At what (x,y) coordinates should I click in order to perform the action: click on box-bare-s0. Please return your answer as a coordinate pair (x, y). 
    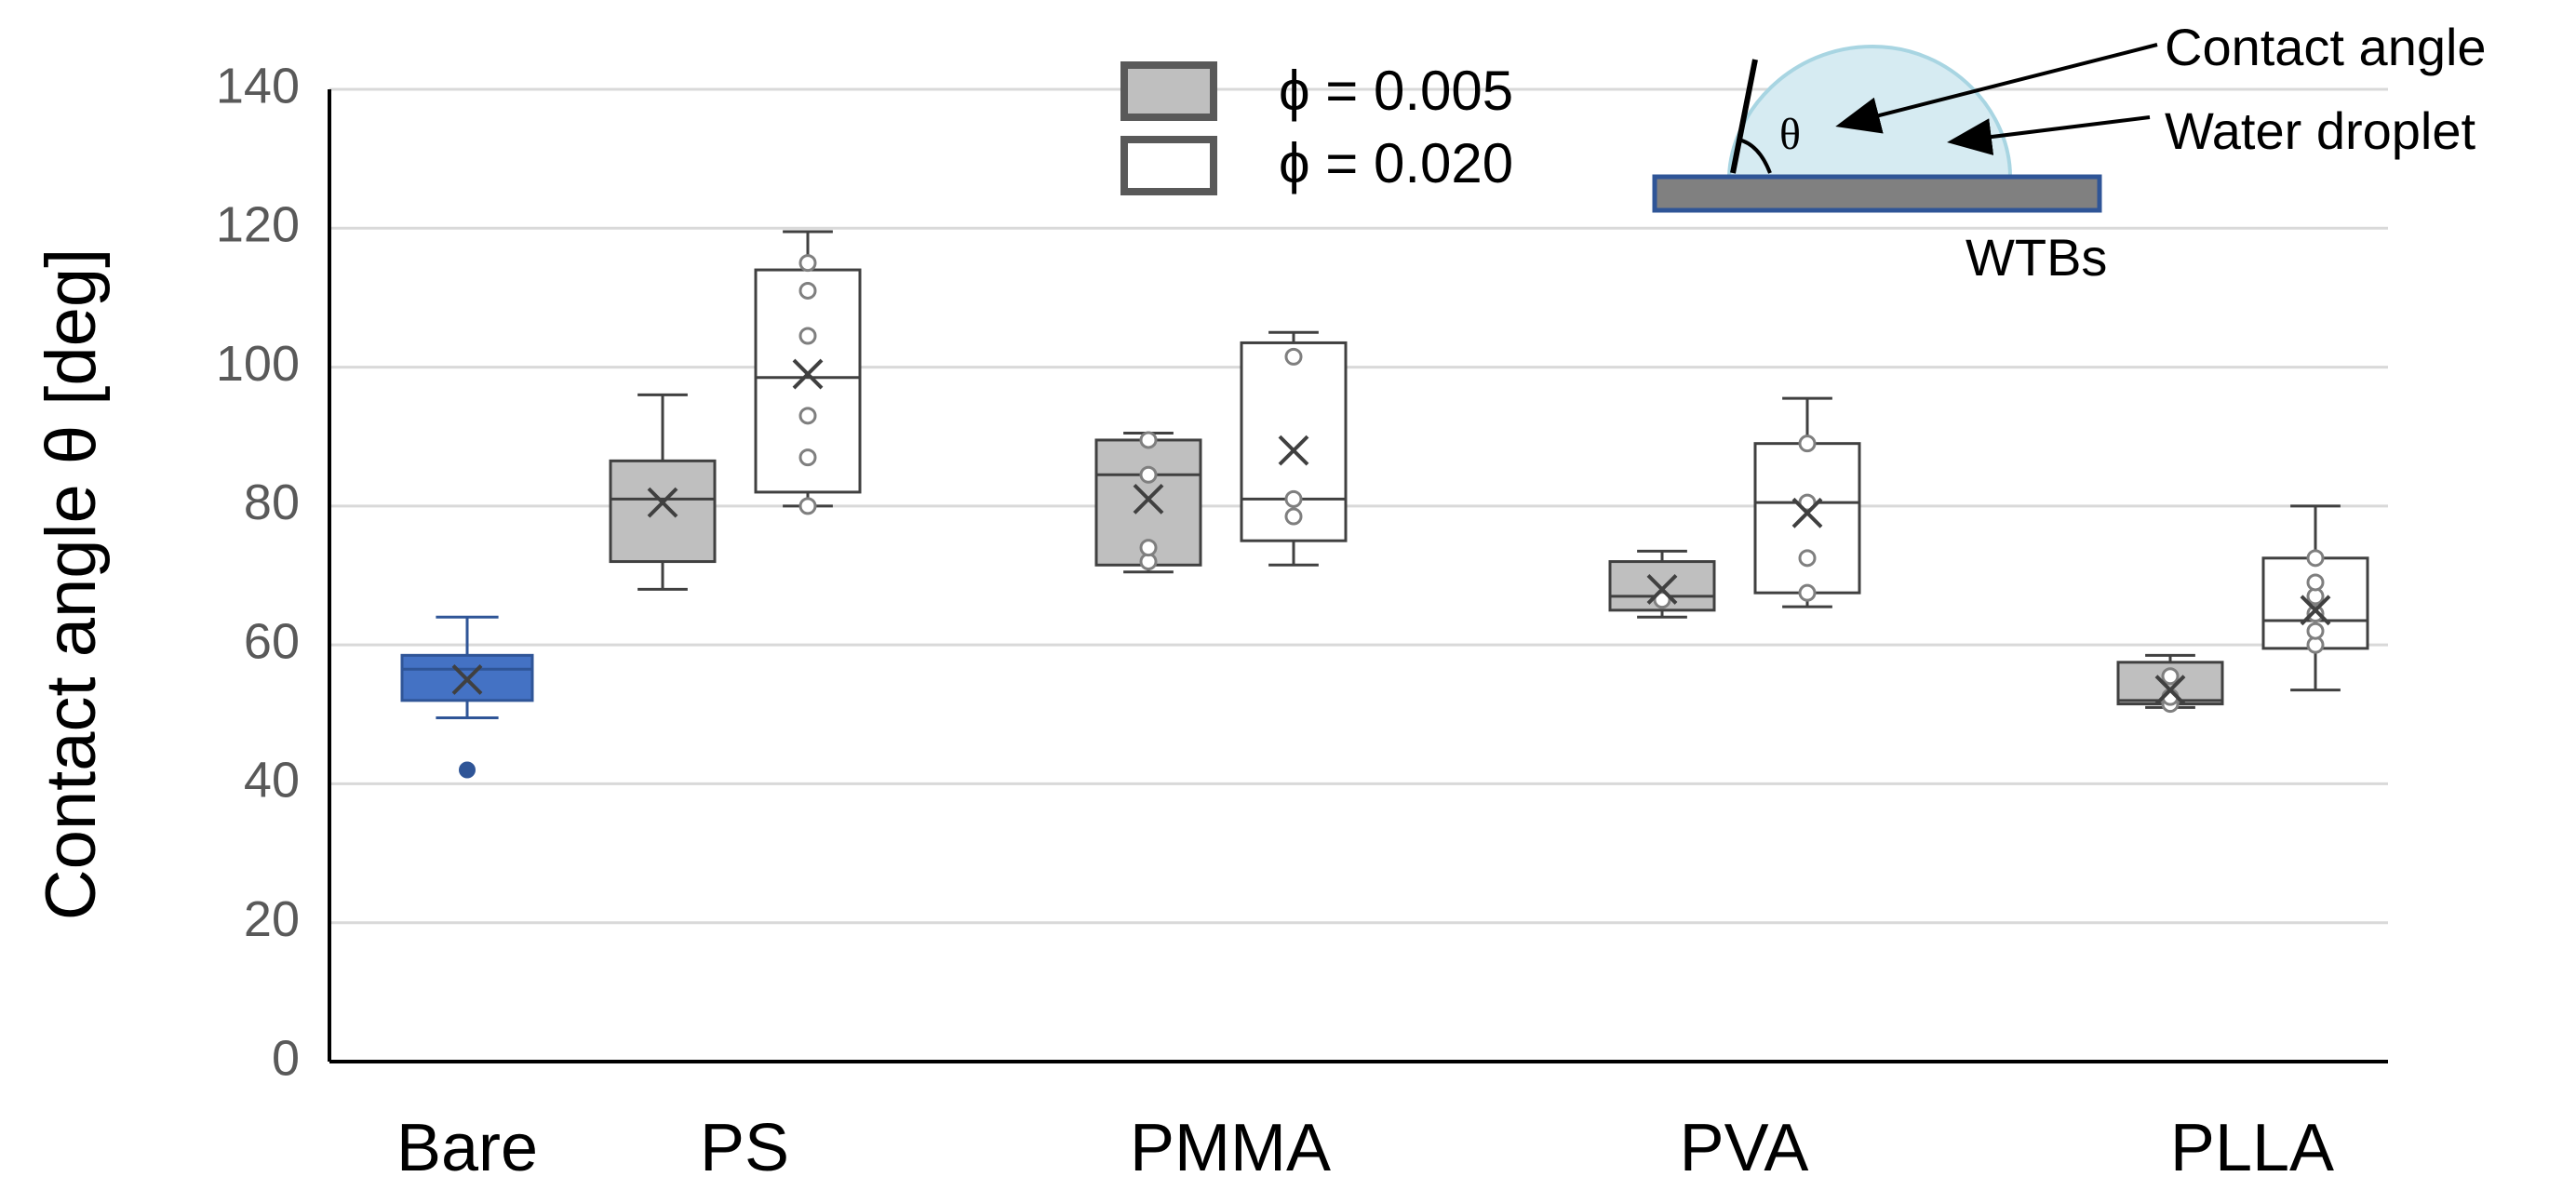
    Looking at the image, I should click on (467, 697).